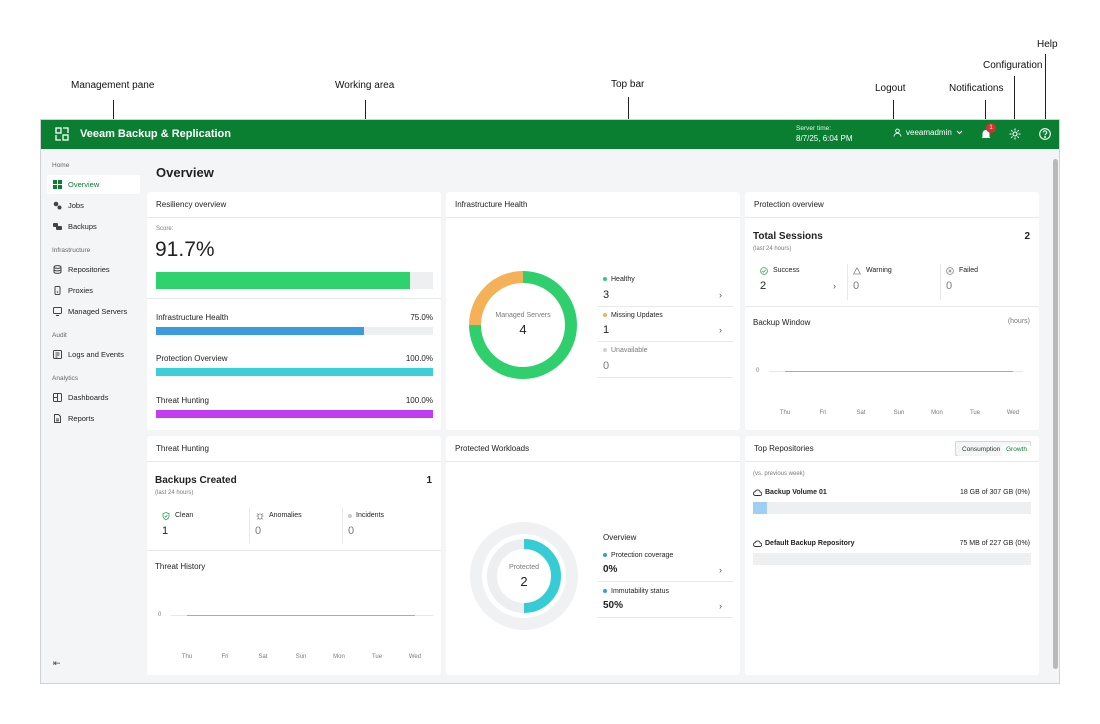  What do you see at coordinates (182, 400) in the screenshot?
I see `threat-hunting-label: Threat Hunting` at bounding box center [182, 400].